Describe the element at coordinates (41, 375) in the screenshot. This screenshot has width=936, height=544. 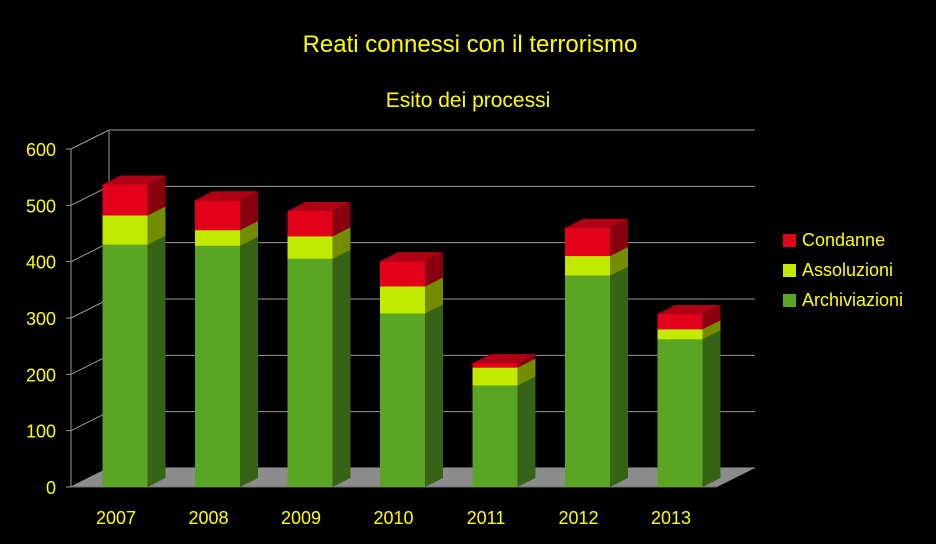
I see `y-tick-label: 200` at that location.